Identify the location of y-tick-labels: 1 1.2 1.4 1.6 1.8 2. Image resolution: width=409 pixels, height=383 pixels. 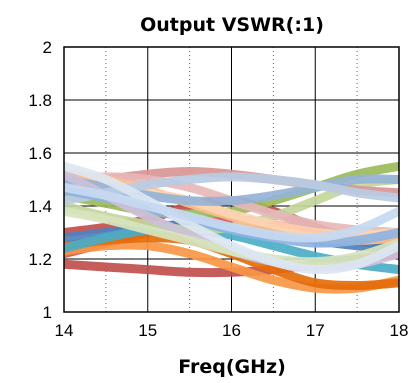
(40, 180).